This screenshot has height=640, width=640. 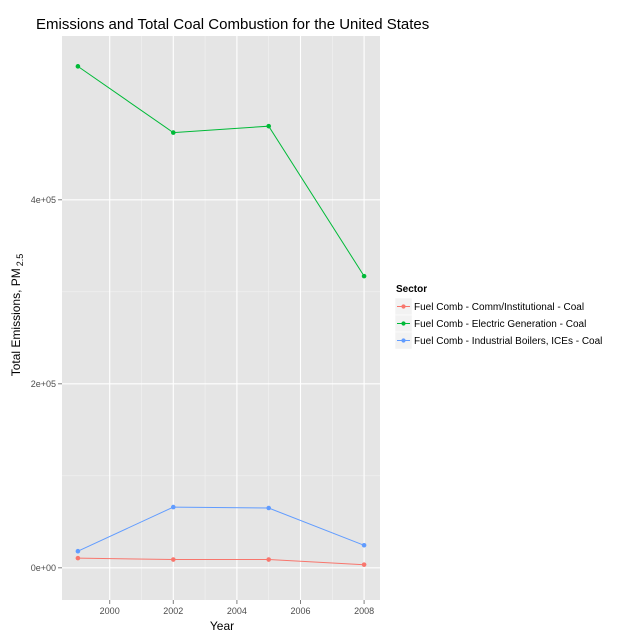 I want to click on y-axis-title: Total Emissions, PM2.5, so click(x=17, y=315).